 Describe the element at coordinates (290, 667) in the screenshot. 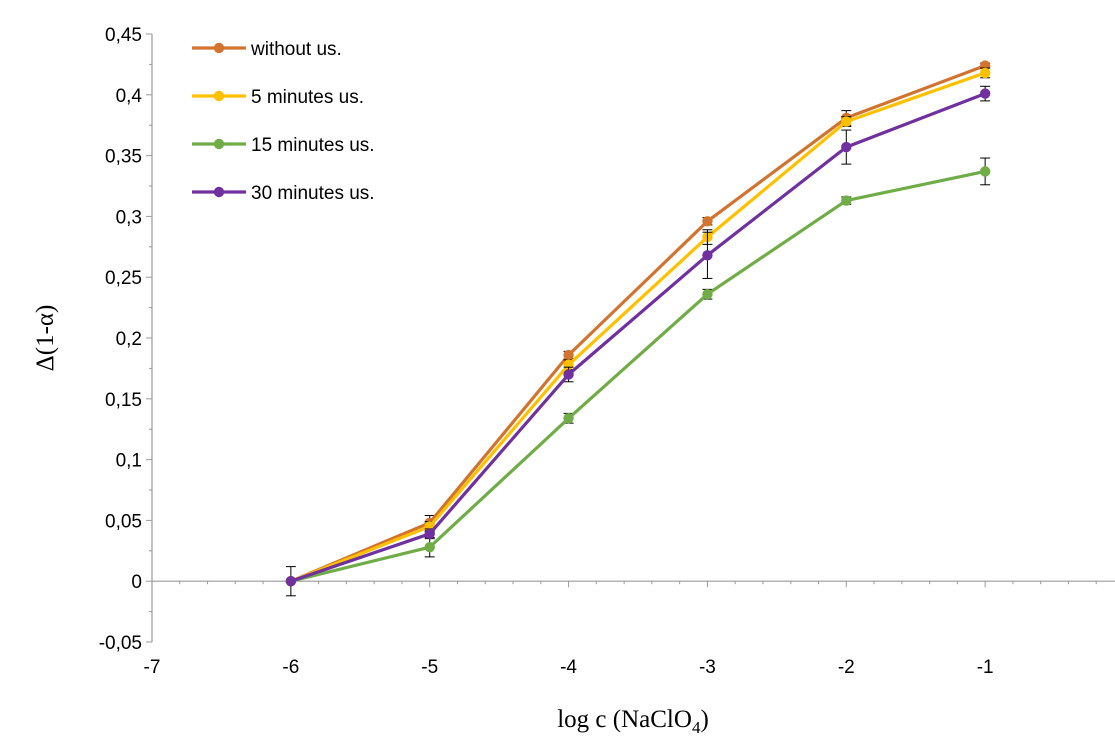

I see `x-tick-label: -6` at that location.